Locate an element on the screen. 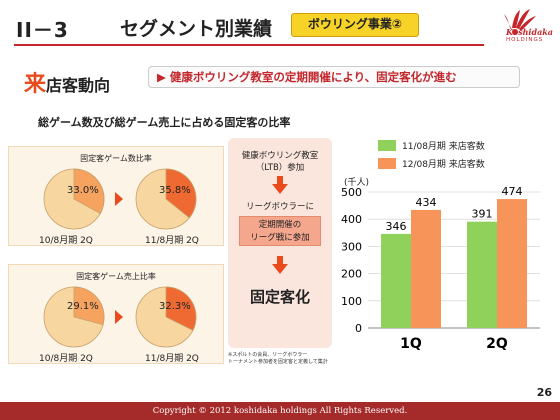 Image resolution: width=560 pixels, height=420 pixels. logo-subtitle: HOLDINGS is located at coordinates (525, 40).